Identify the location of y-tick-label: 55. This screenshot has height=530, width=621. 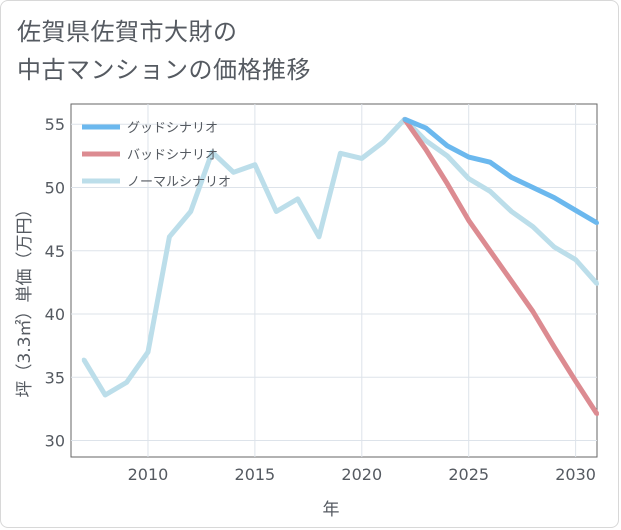
(55, 124).